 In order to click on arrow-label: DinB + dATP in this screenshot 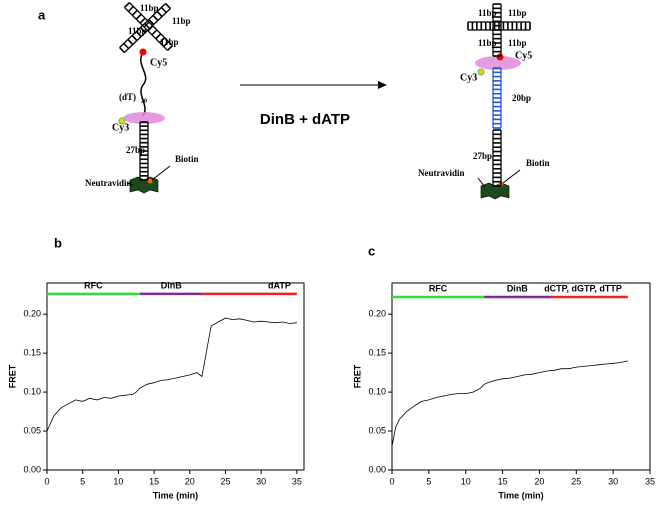, I will do `click(305, 119)`.